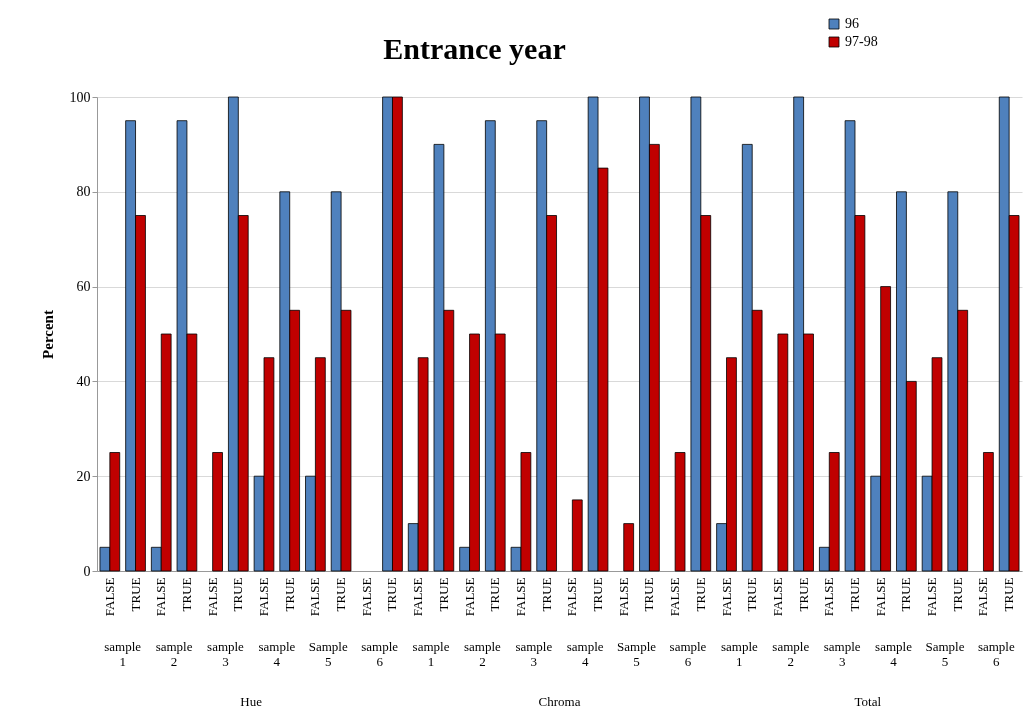  Describe the element at coordinates (80, 97) in the screenshot. I see `y-tick-label: 100` at that location.